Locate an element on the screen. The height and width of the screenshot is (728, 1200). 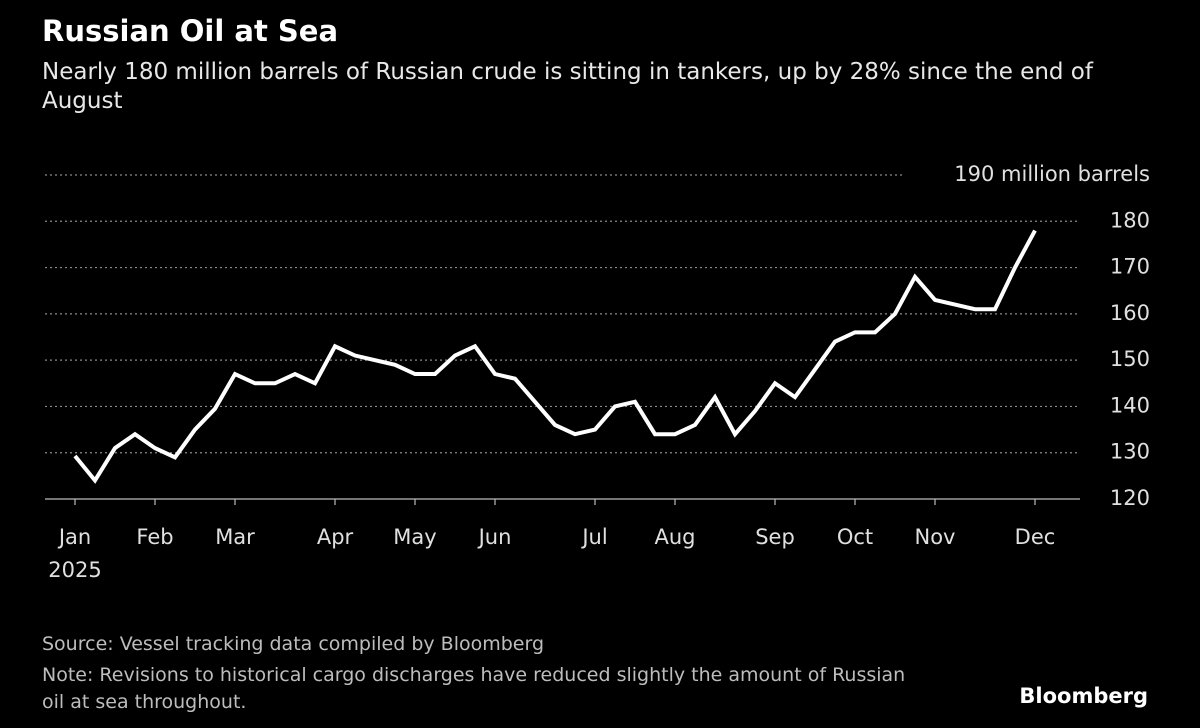
x-tick-label: Jul is located at coordinates (593, 537).